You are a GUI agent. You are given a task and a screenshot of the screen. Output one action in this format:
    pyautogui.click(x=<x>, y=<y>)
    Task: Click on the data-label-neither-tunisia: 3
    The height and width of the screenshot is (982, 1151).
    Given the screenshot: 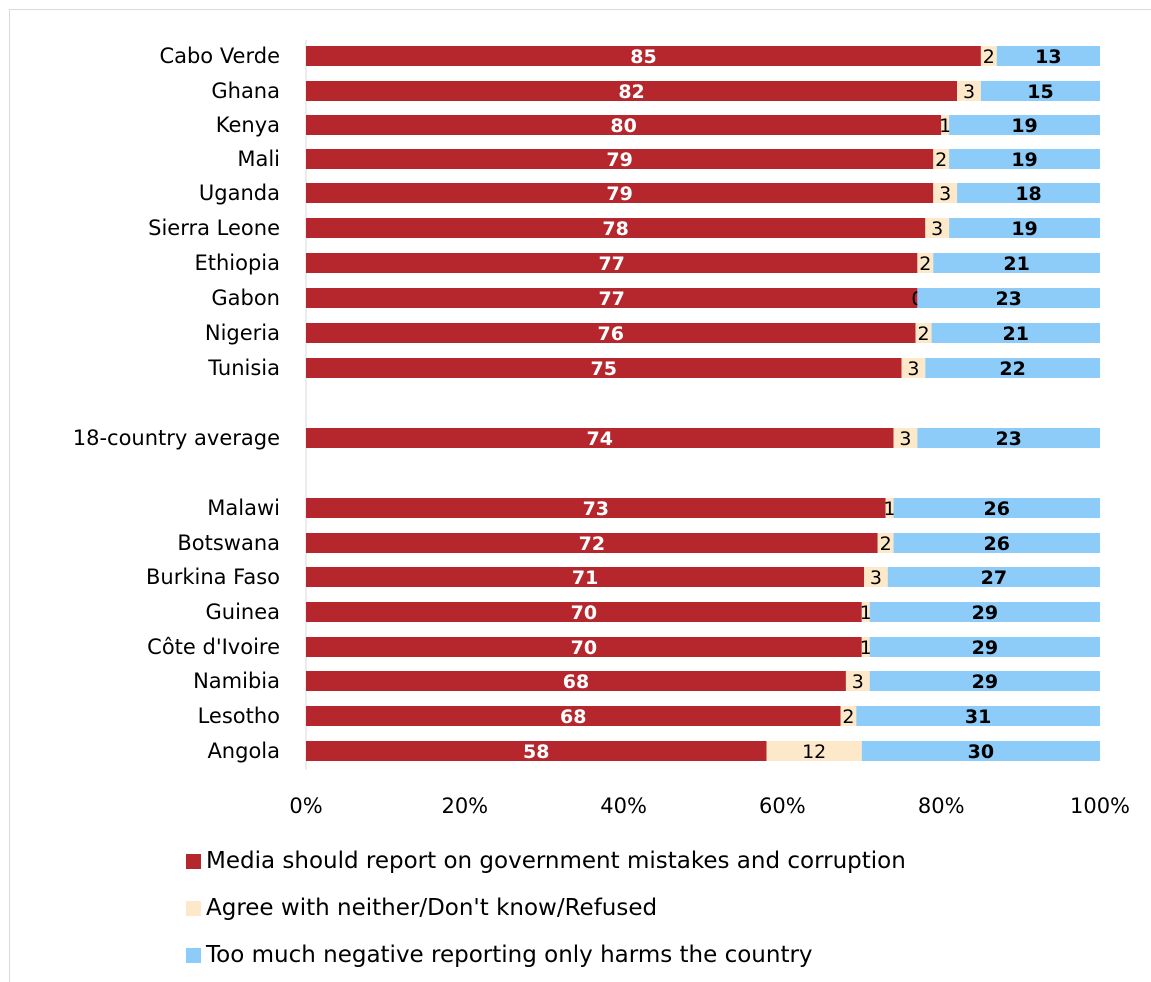 What is the action you would take?
    pyautogui.click(x=913, y=369)
    